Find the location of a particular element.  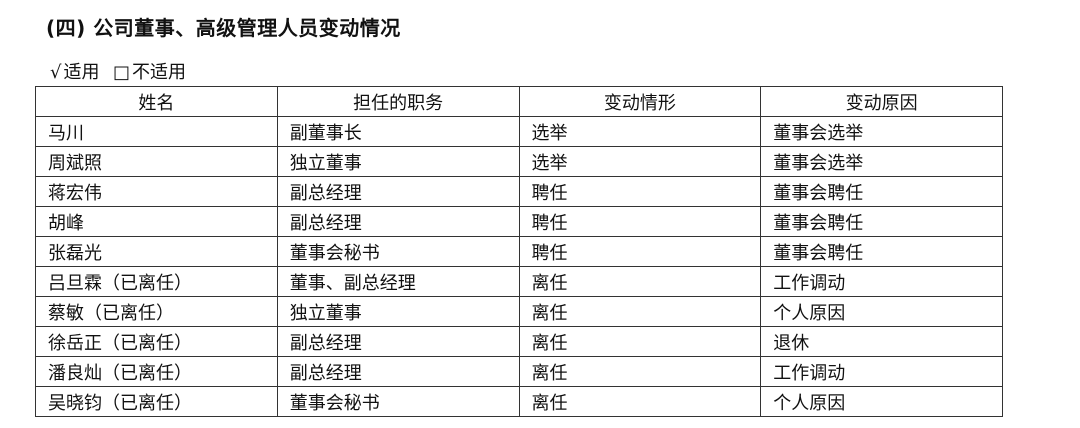

table-row: 蒋宏伟 副总经理 聘任 董事会聘任 is located at coordinates (519, 191).